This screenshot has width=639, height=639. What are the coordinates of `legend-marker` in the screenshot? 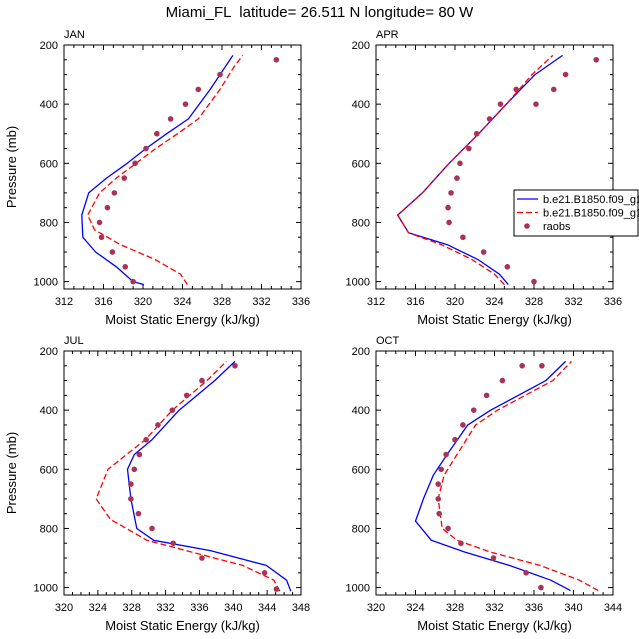 It's located at (527, 226).